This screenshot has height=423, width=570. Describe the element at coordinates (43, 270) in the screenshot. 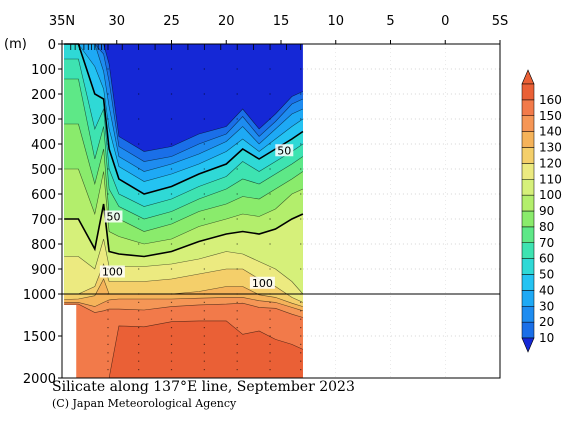

I see `y-tick-label-900: 900` at that location.